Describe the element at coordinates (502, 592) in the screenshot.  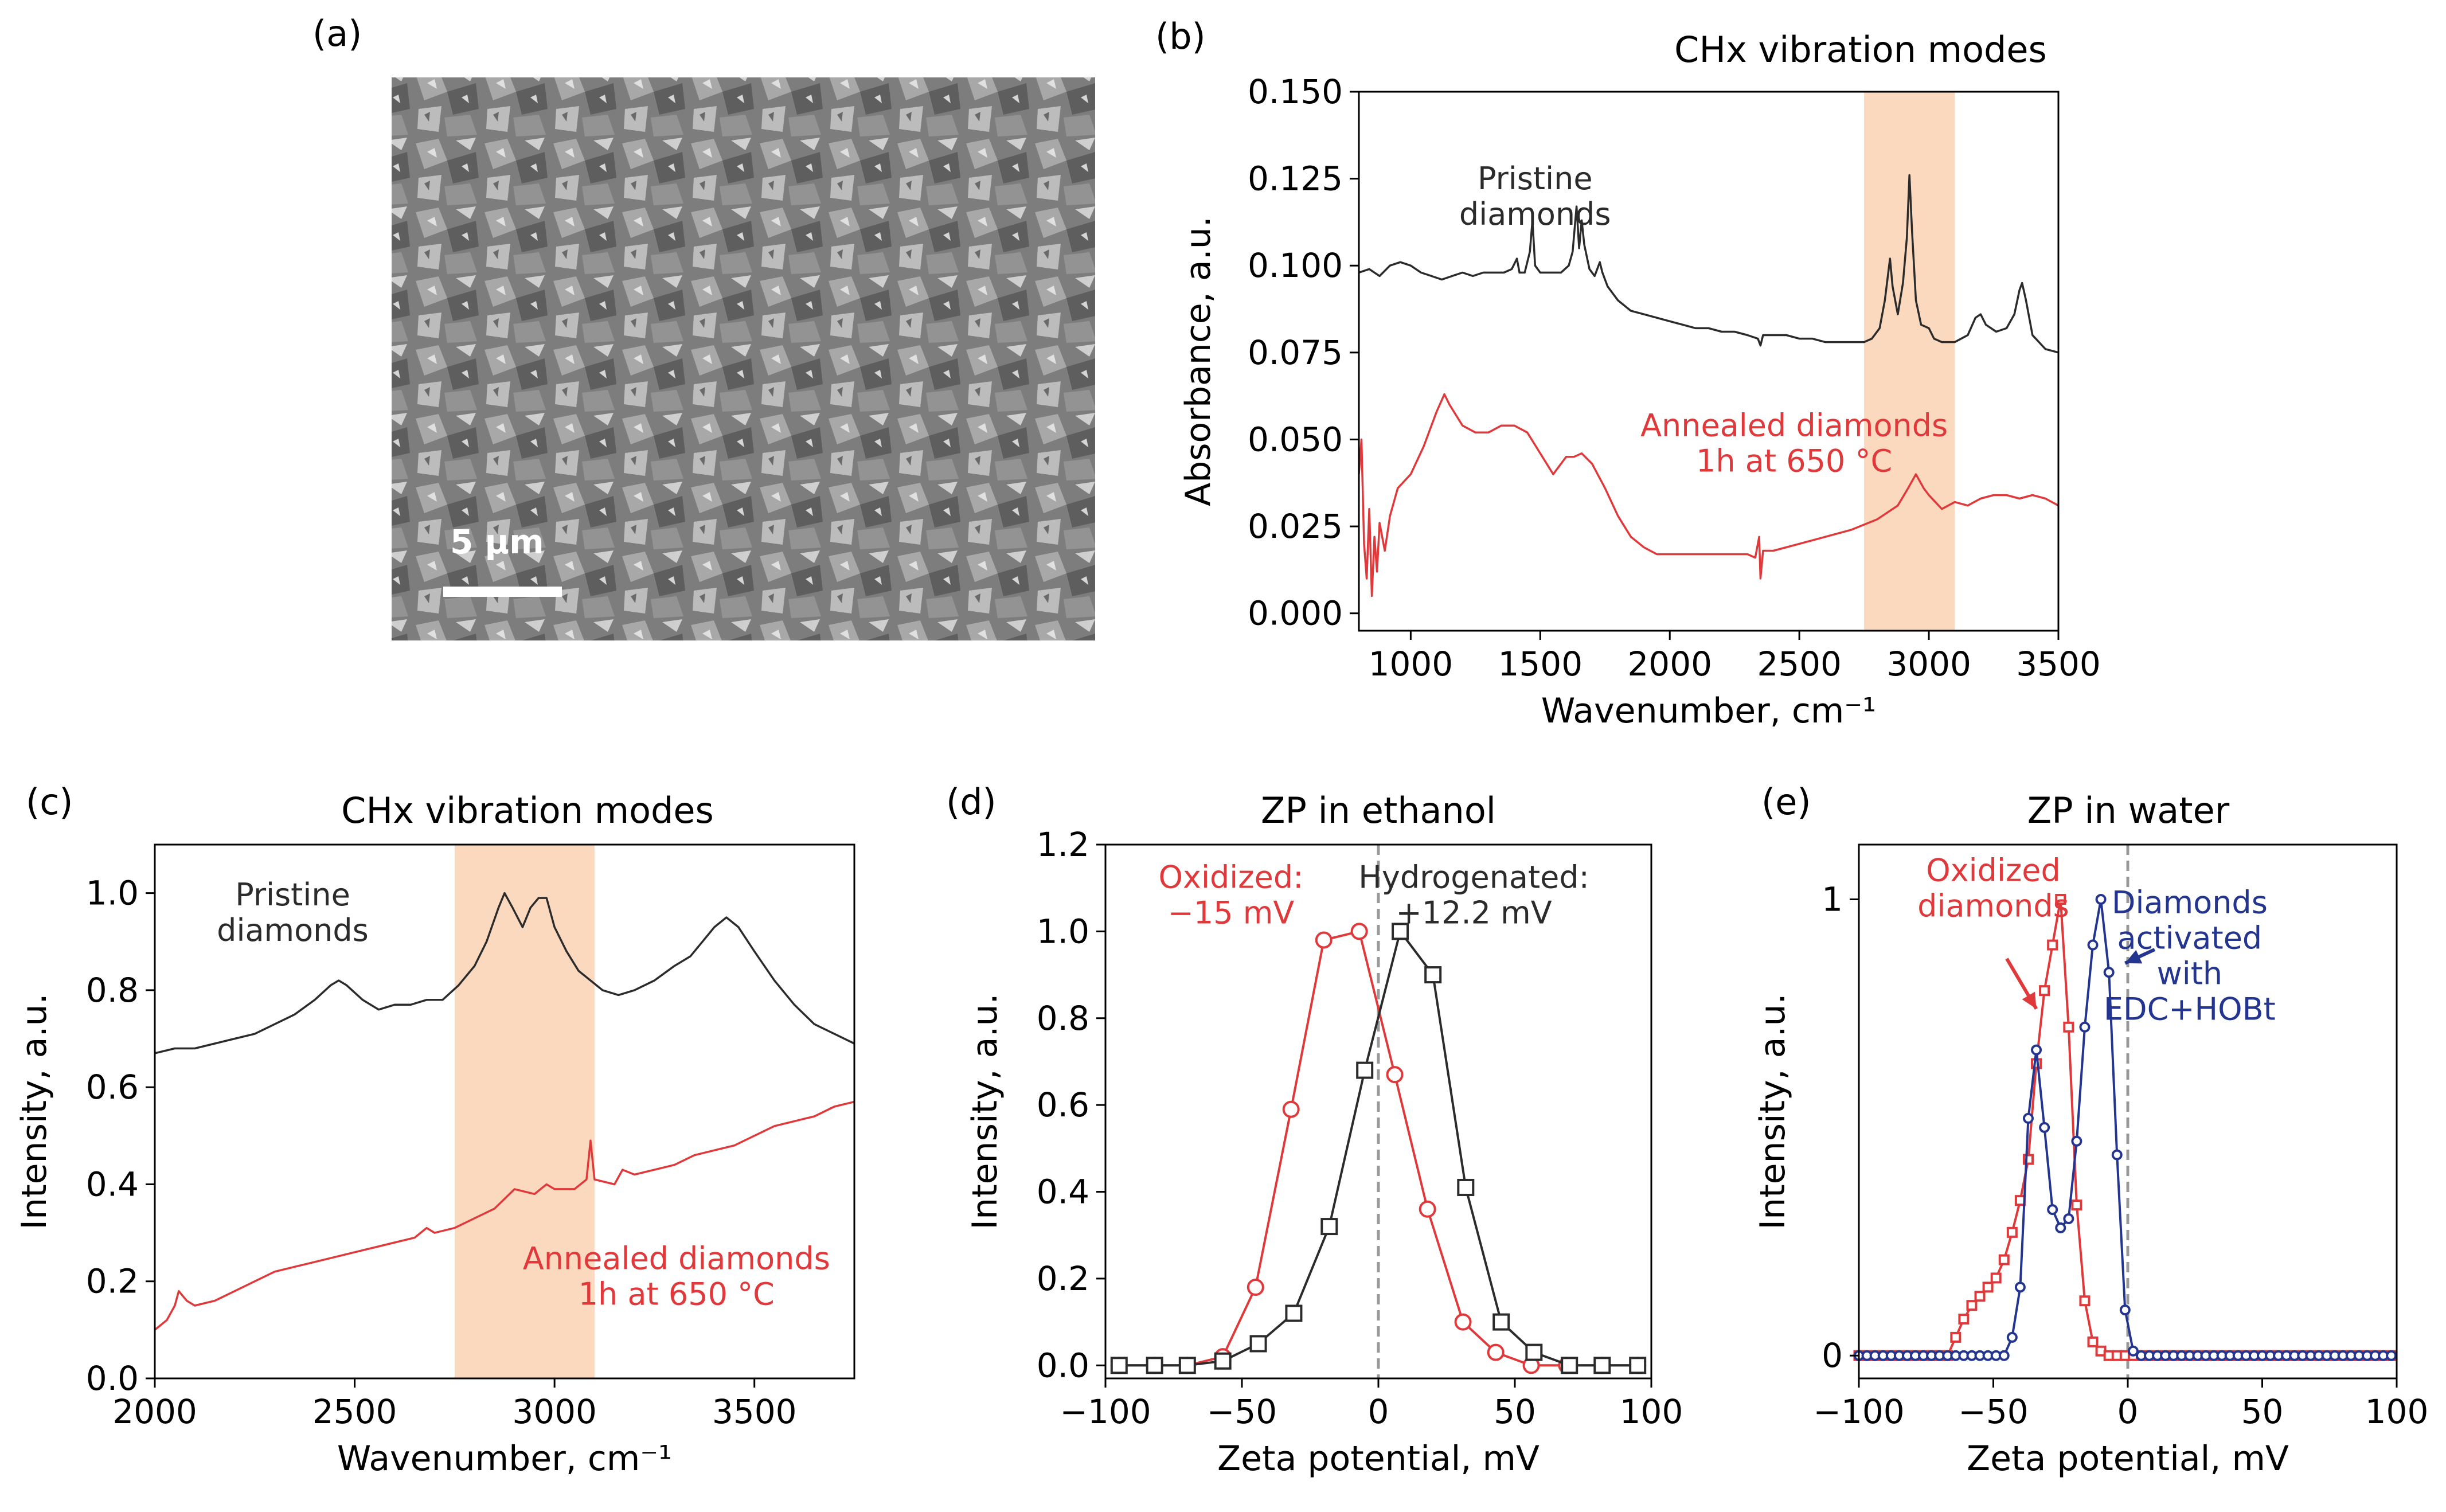
I see `scale-bar` at that location.